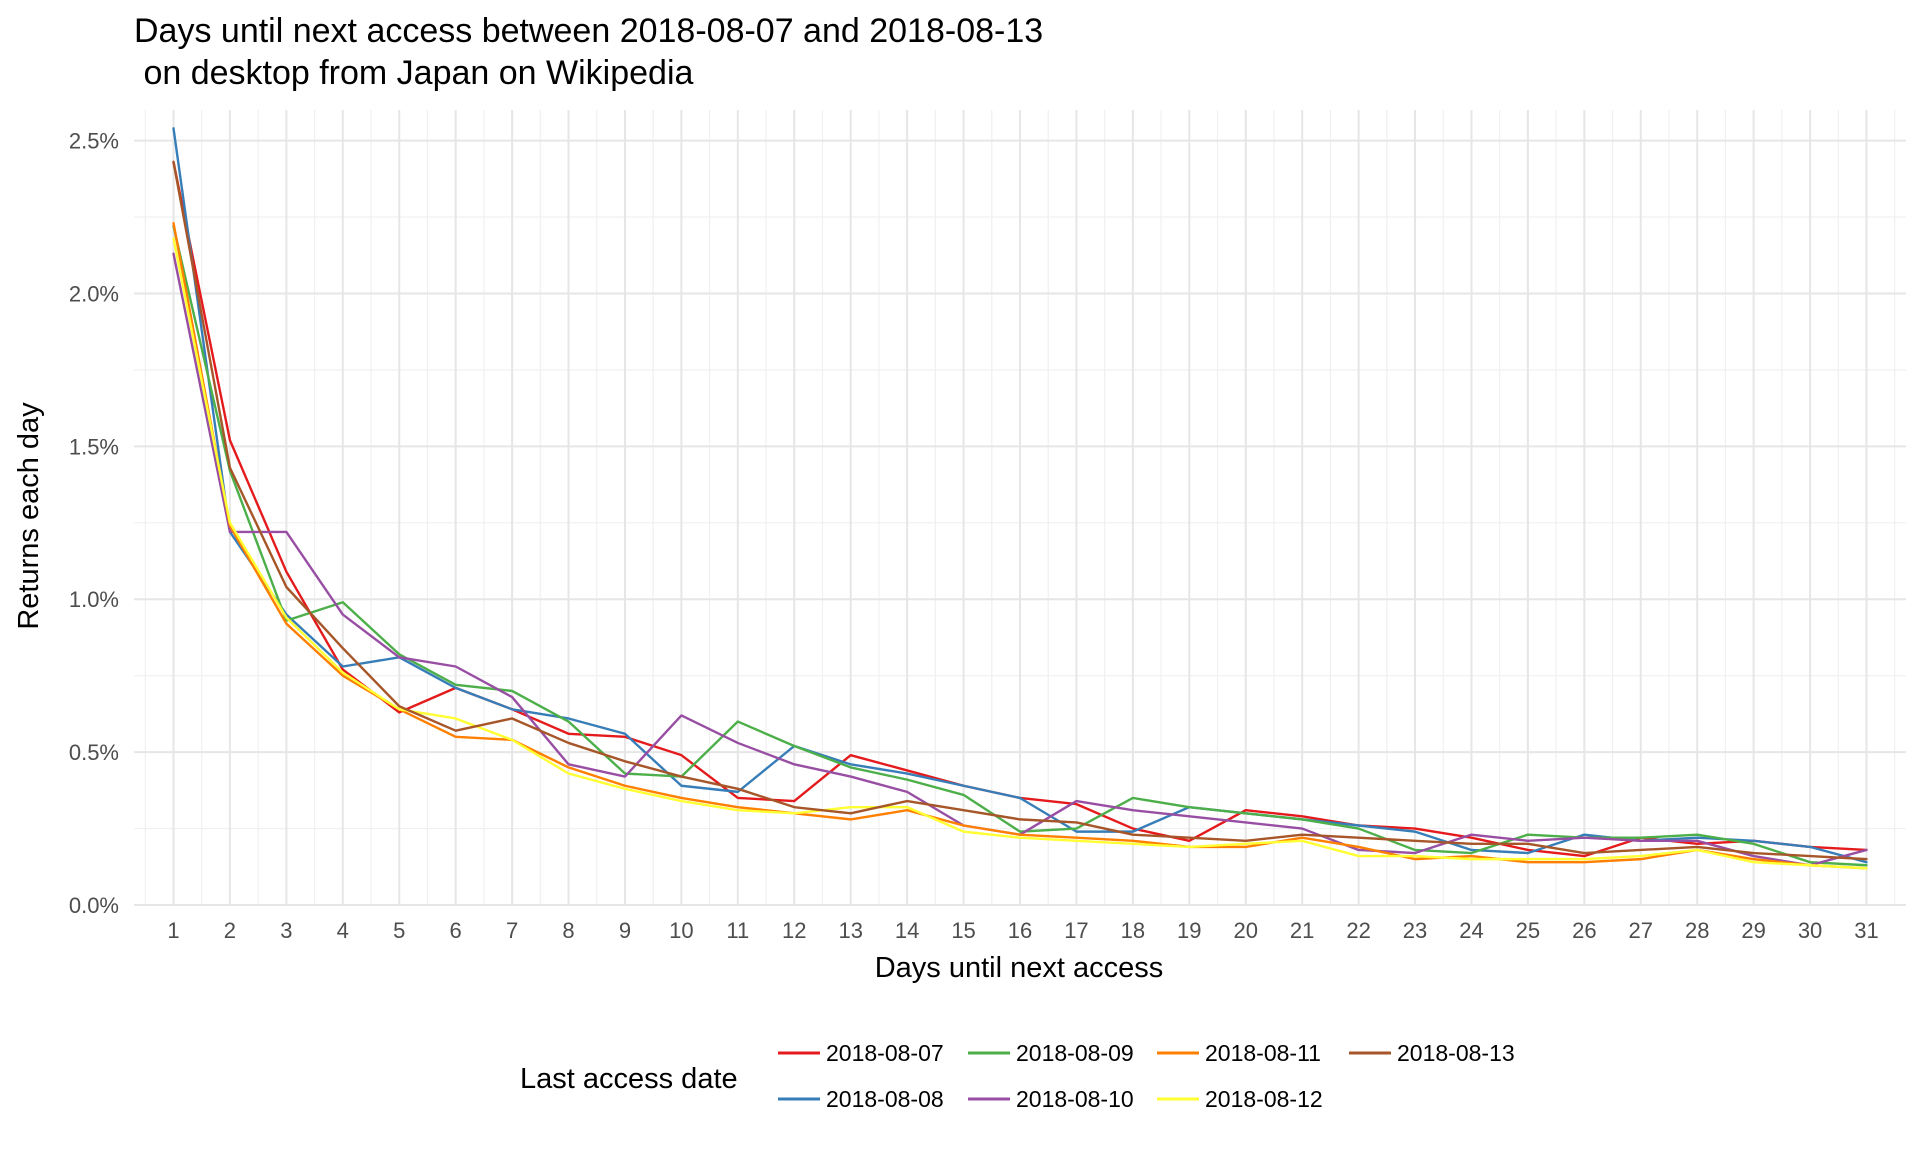  What do you see at coordinates (625, 930) in the screenshot?
I see `x-tick-label: 9` at bounding box center [625, 930].